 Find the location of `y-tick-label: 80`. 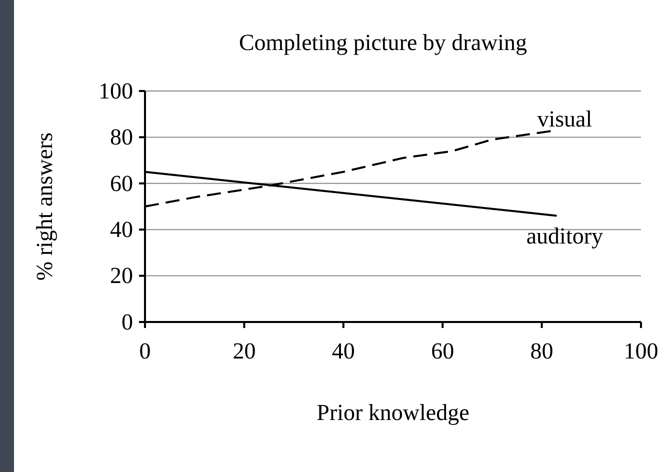

y-tick-label: 80 is located at coordinates (121, 137).